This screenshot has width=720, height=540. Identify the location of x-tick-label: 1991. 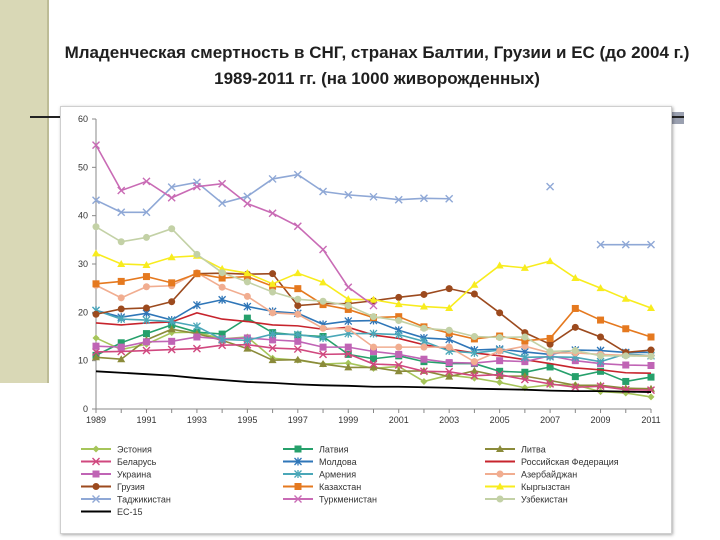
(146, 420).